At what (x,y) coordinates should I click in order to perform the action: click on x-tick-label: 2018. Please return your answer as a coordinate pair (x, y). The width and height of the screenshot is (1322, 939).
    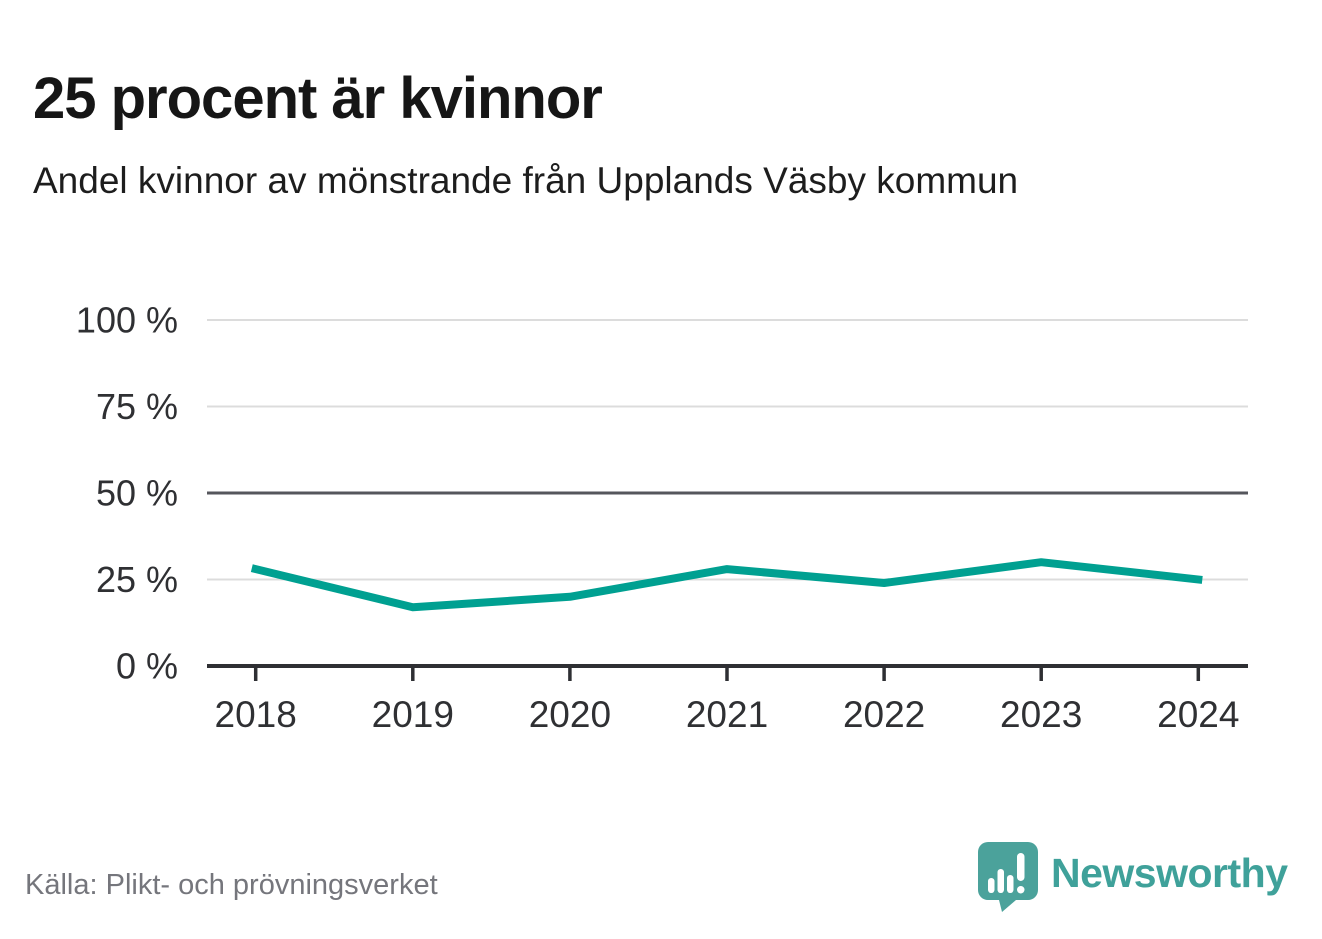
    Looking at the image, I should click on (256, 714).